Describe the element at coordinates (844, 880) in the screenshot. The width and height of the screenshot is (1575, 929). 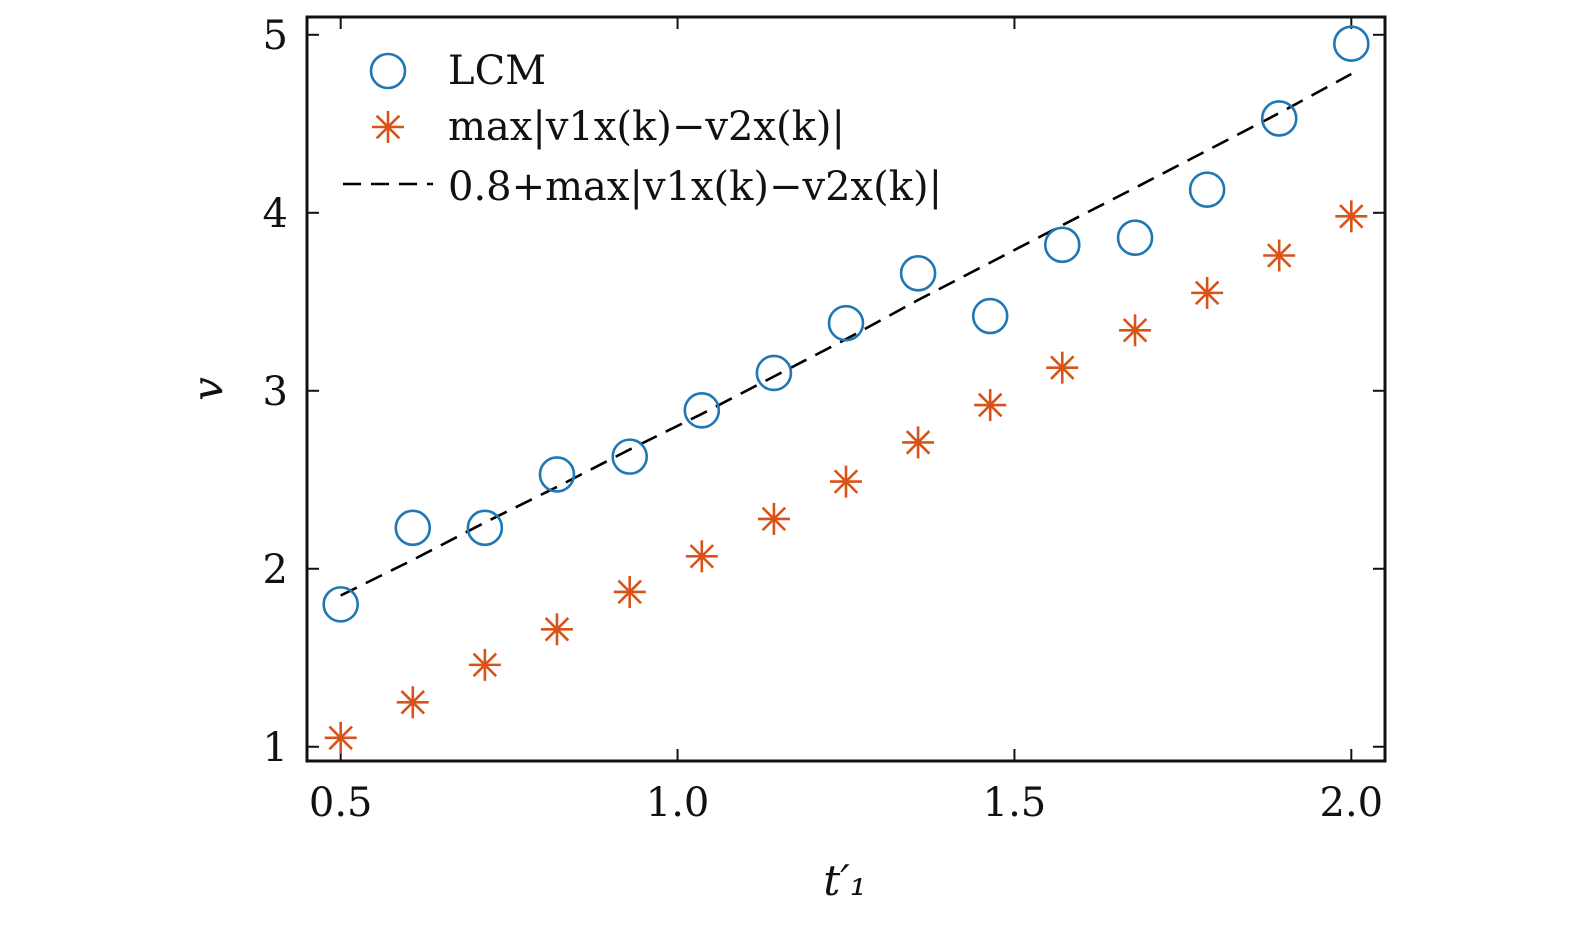
I see `x-axis-title: t′₁` at that location.